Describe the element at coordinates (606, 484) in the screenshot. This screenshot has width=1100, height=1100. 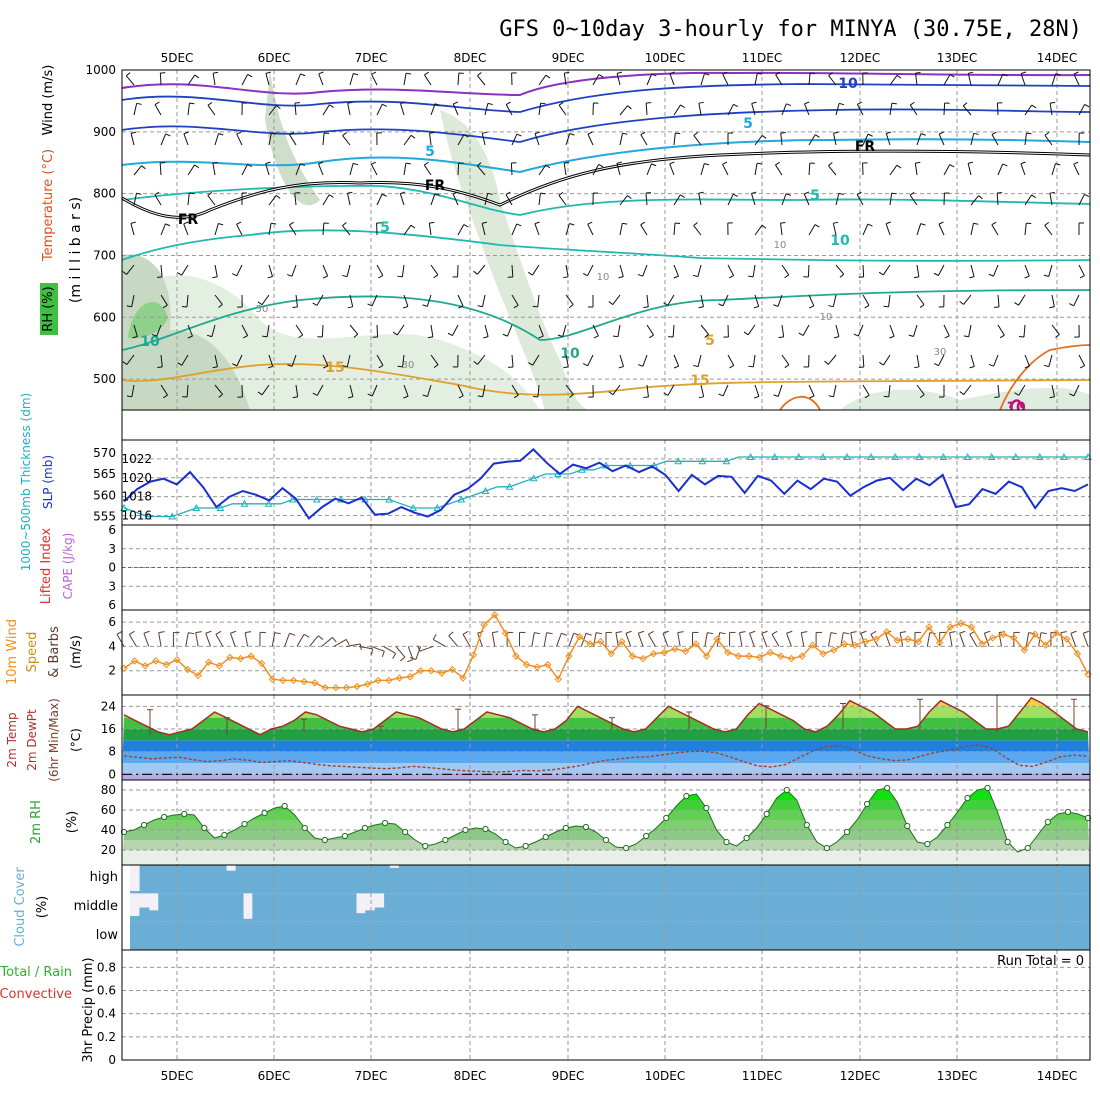
I see `slp-line` at that location.